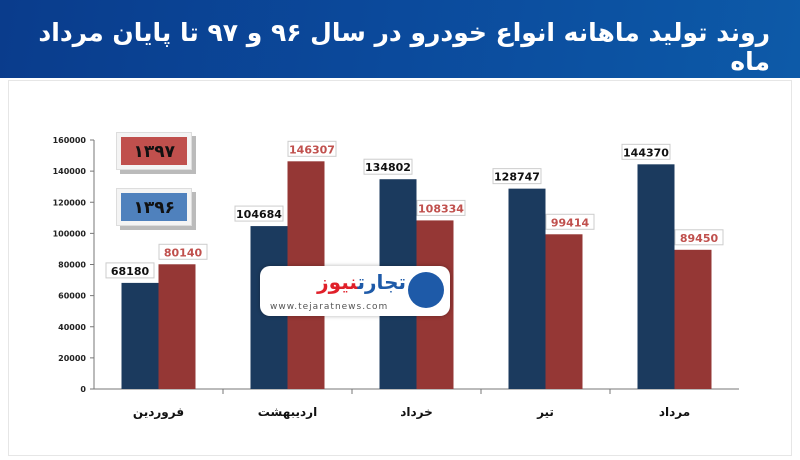 Image resolution: width=800 pixels, height=460 pixels. Describe the element at coordinates (674, 412) in the screenshot. I see `x-tick-label: مرداد` at that location.